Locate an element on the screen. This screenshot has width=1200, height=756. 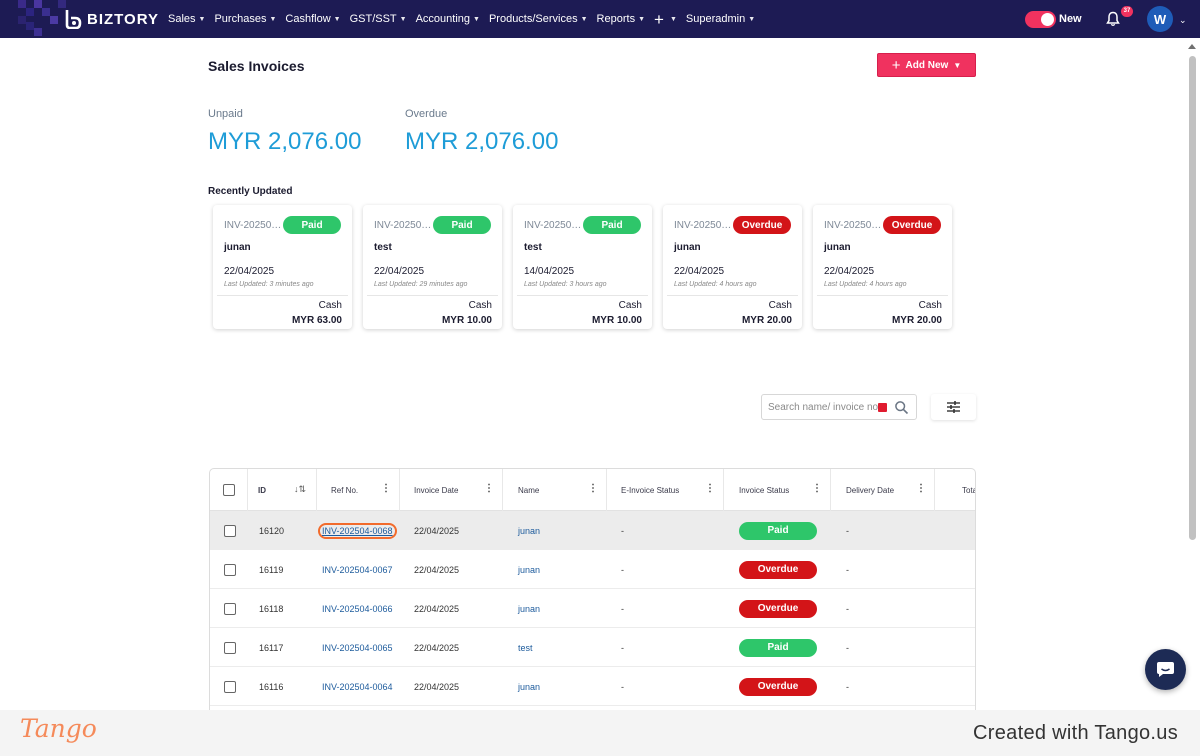
column-header-label: ID is located at coordinates (262, 490).